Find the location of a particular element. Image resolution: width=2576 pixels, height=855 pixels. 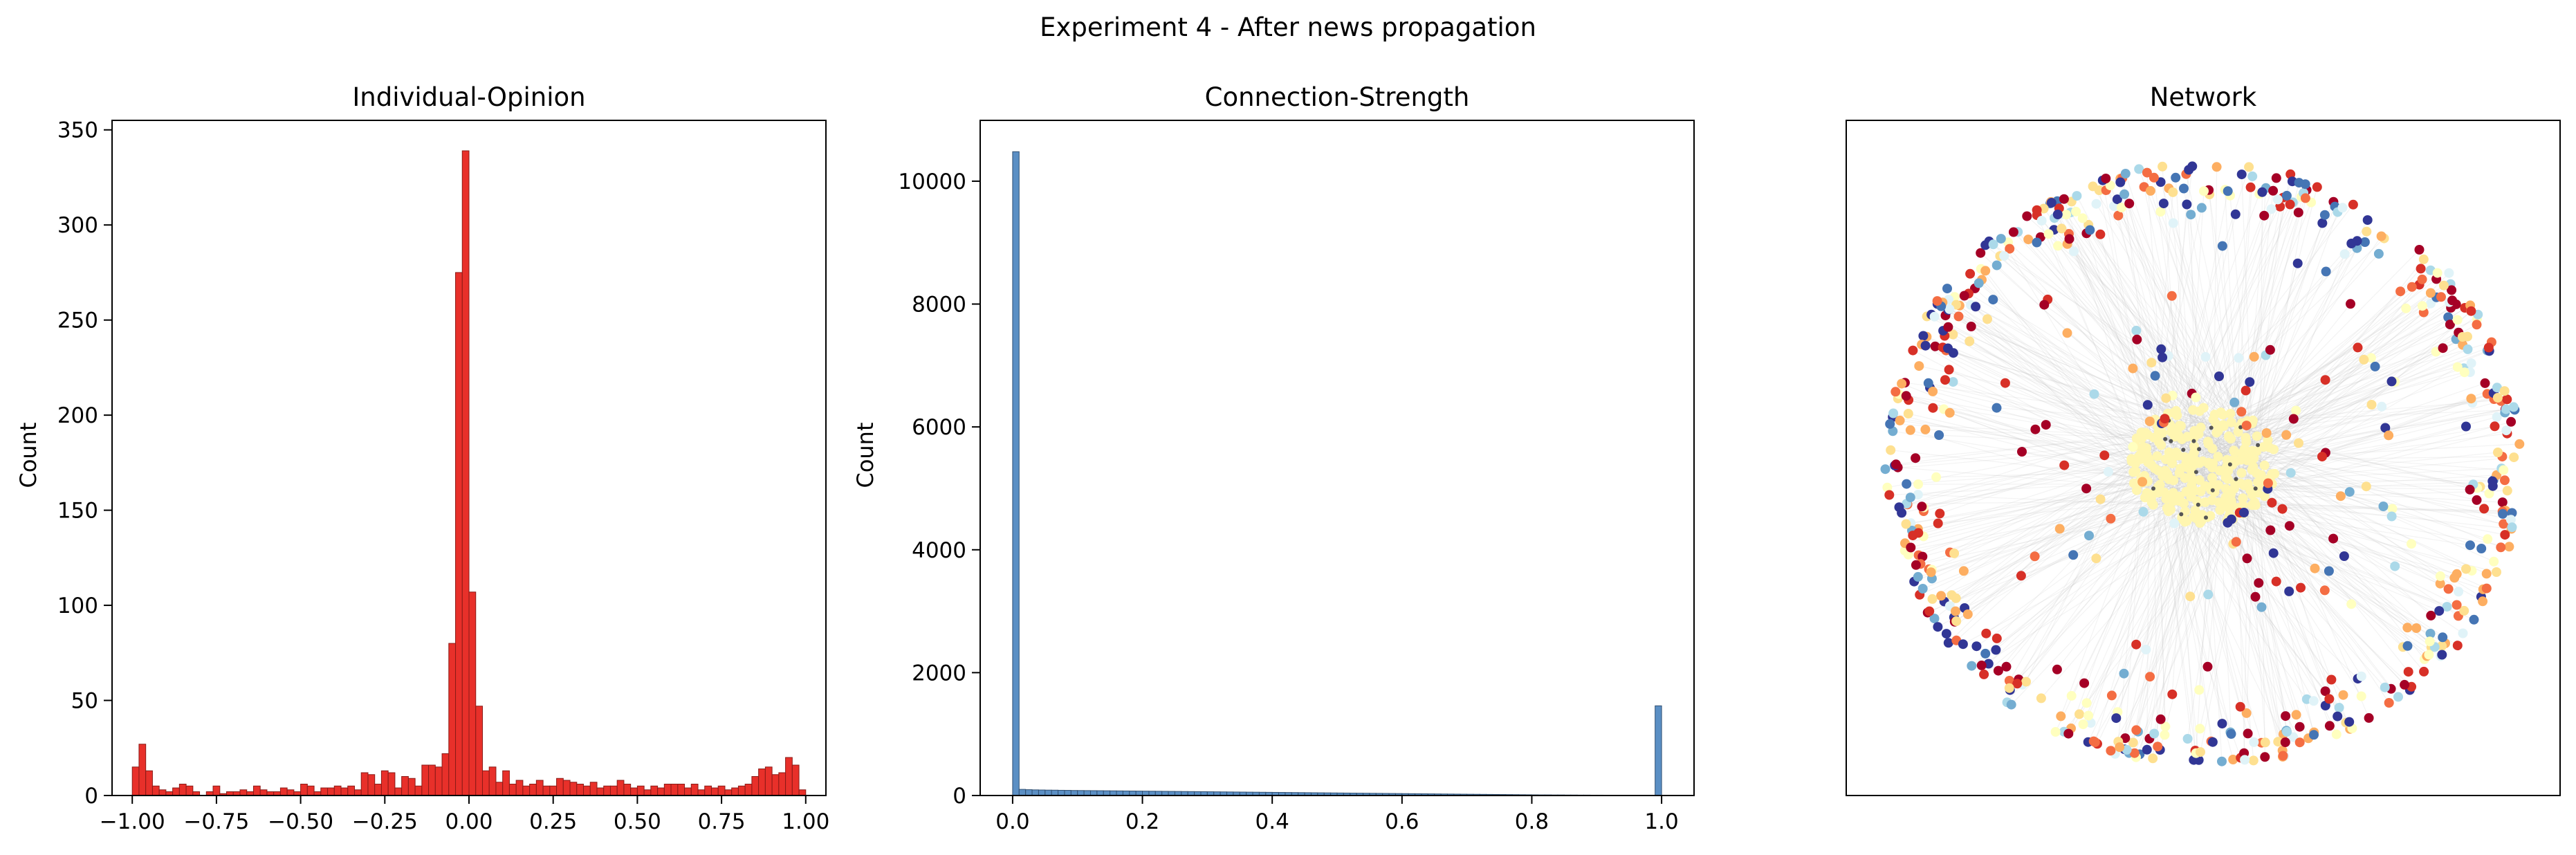

y-tick-label: 10000 is located at coordinates (932, 181).